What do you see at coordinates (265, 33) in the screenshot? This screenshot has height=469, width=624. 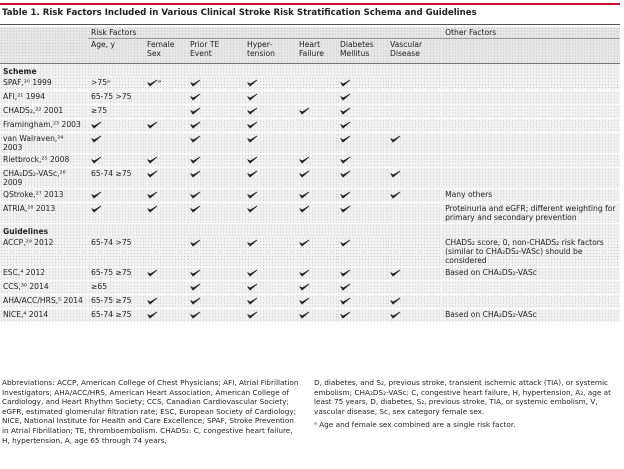 I see `risk-factors-header: Risk Factors` at bounding box center [265, 33].